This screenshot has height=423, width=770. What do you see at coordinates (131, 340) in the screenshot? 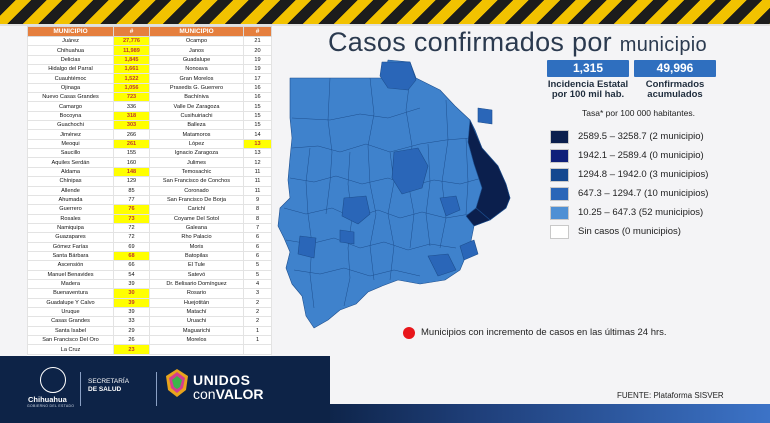
I see `case-count-cell: 26` at bounding box center [131, 340].